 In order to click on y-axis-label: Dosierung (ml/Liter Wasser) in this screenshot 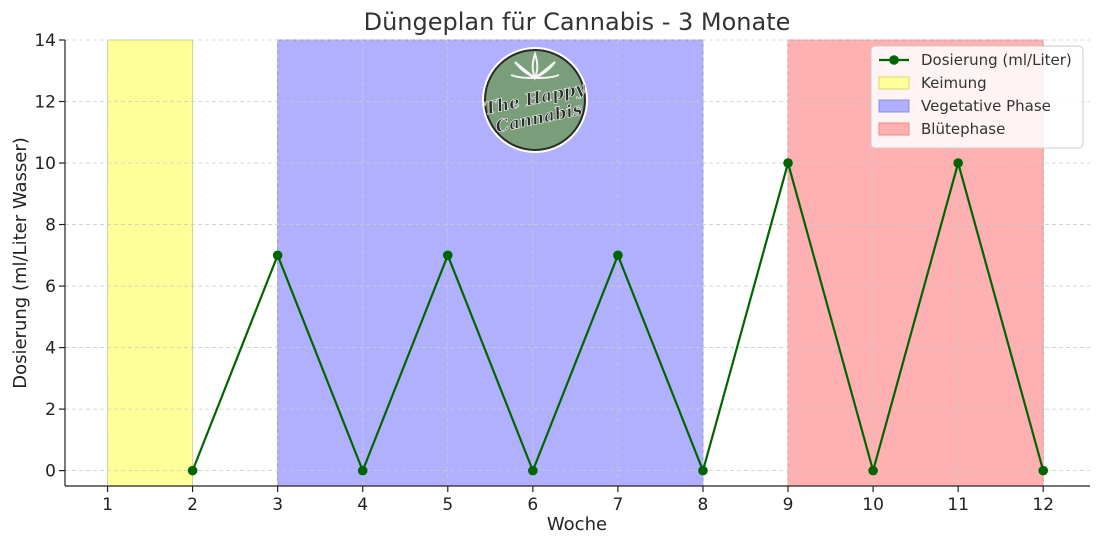, I will do `click(20, 263)`.